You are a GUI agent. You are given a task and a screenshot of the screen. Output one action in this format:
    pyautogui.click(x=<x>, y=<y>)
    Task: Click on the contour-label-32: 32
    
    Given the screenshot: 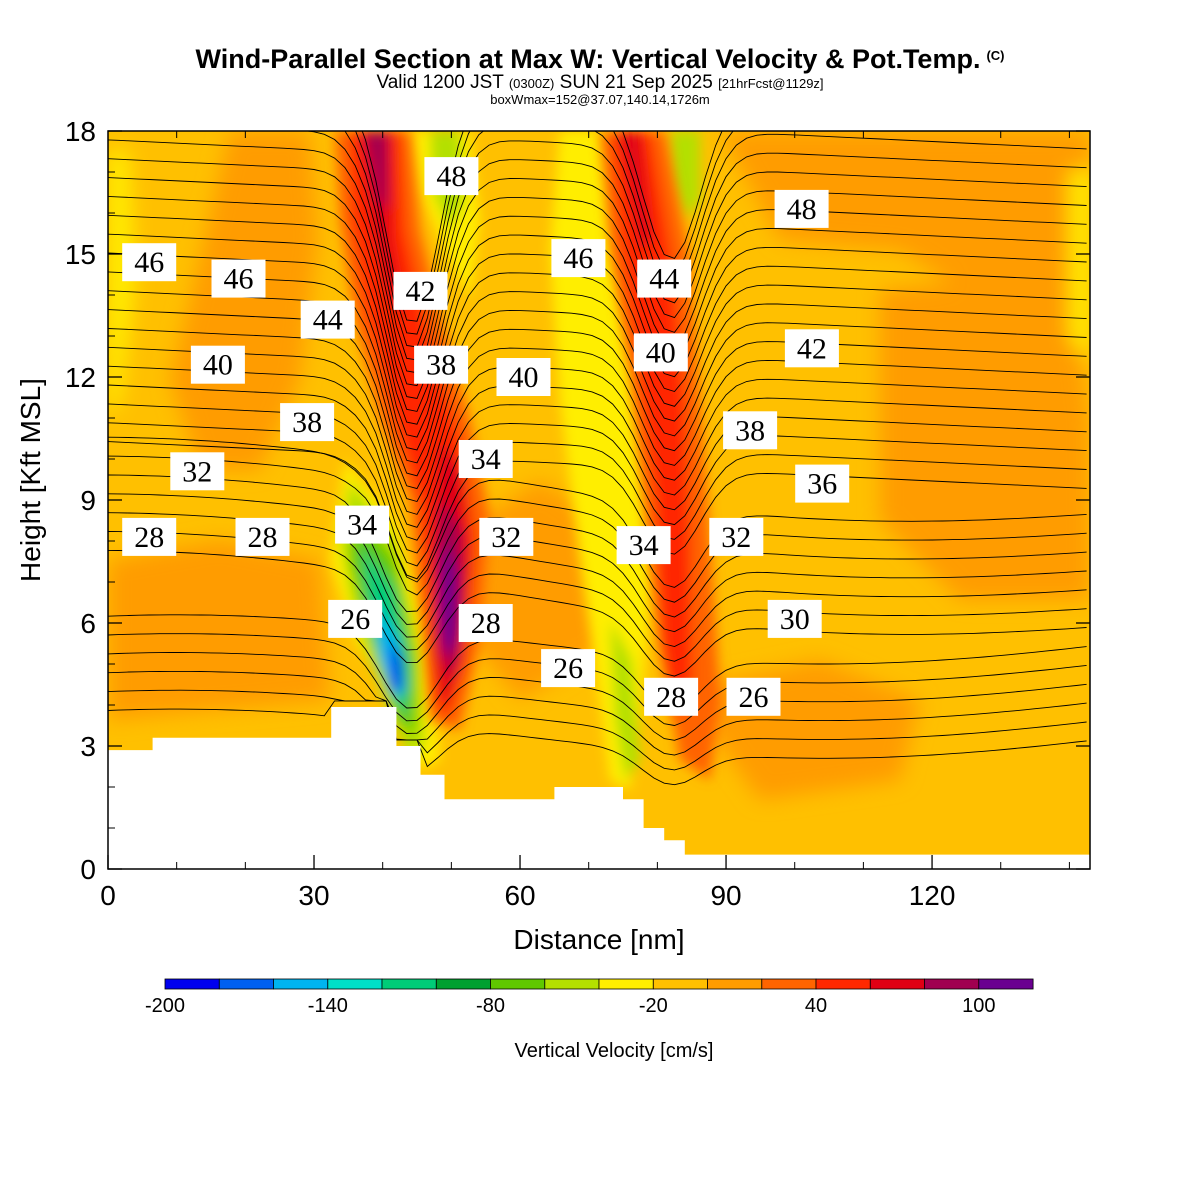 What is the action you would take?
    pyautogui.click(x=506, y=537)
    